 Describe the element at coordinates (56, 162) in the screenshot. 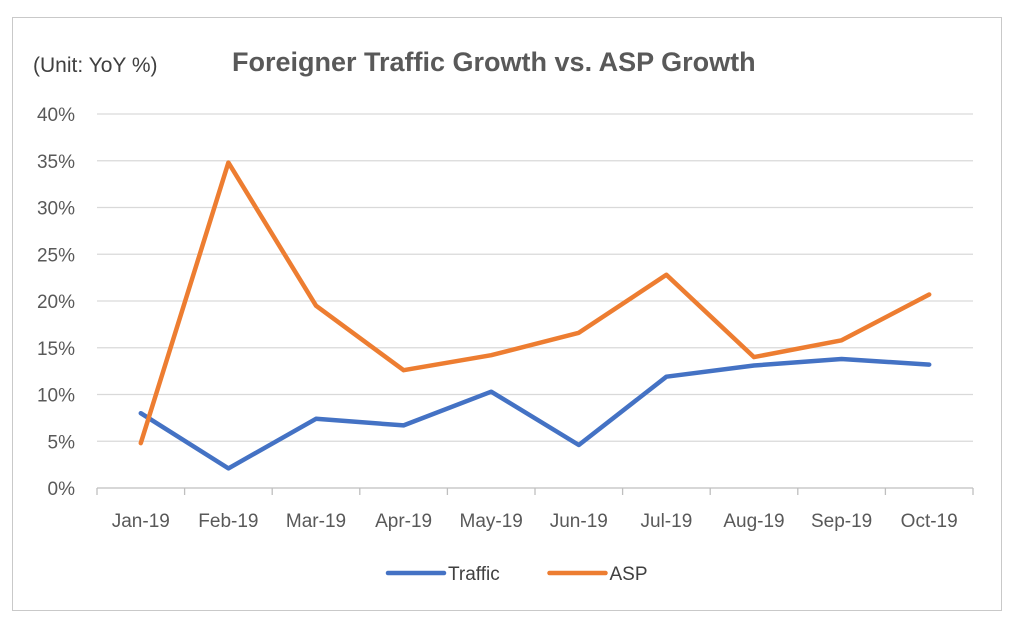

I see `y-tick-label: 35%` at that location.